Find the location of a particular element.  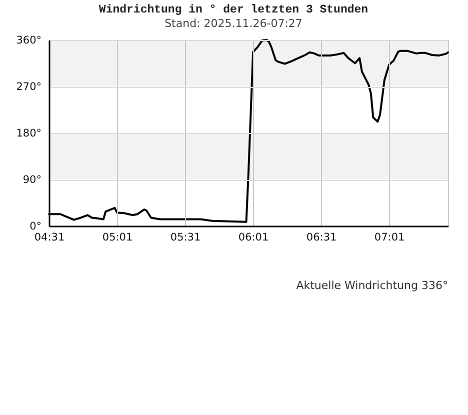

y-tick-label: 360° is located at coordinates (29, 40).